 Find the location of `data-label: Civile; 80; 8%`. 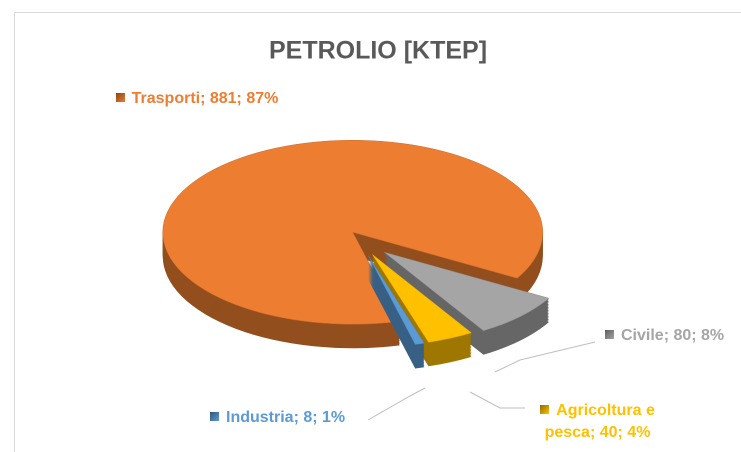

data-label: Civile; 80; 8% is located at coordinates (673, 336).